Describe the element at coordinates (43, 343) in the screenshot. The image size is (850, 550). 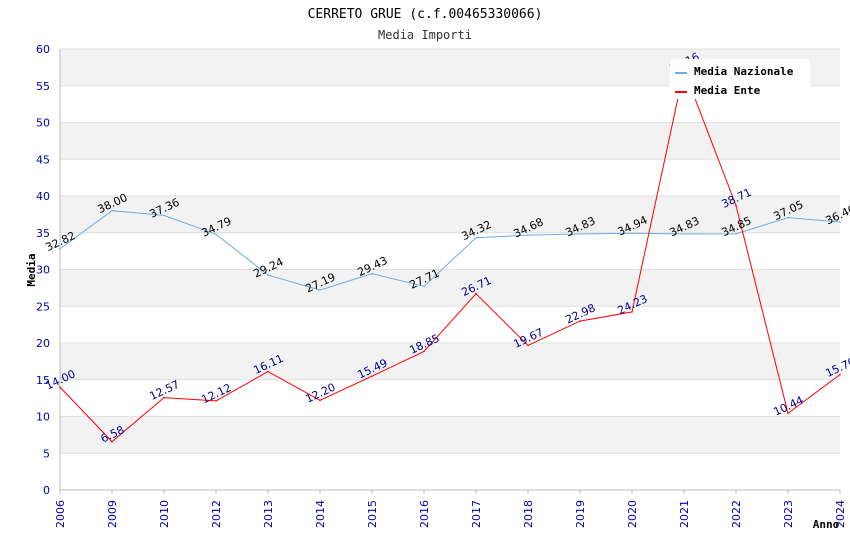
I see `y-tick-label: 20` at that location.